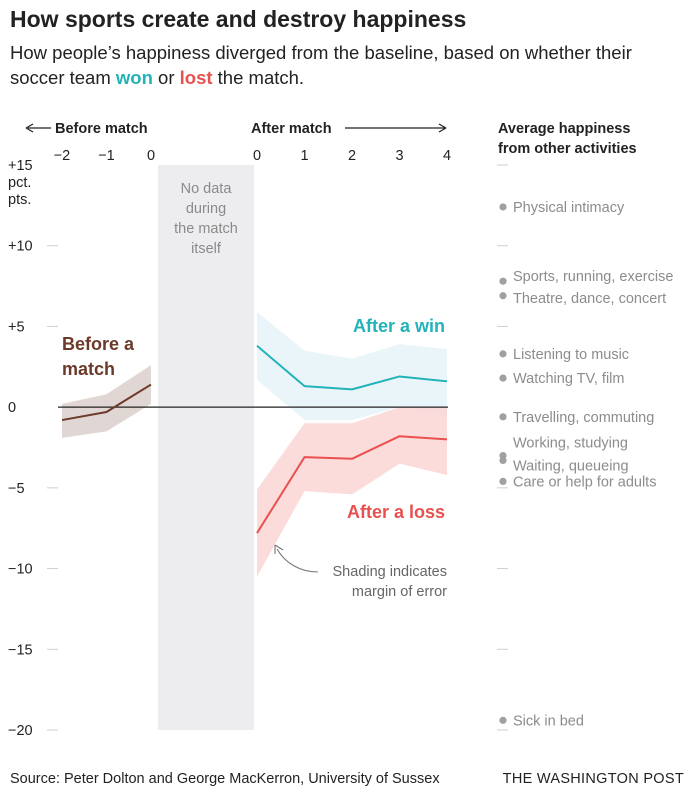 This screenshot has height=800, width=696. What do you see at coordinates (20, 731) in the screenshot?
I see `y-tick-label: −20` at bounding box center [20, 731].